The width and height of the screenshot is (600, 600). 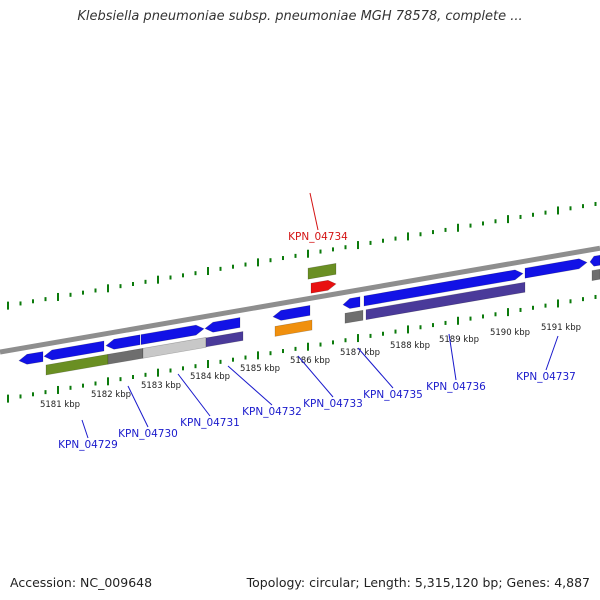 I want to click on scale-label: 5182 kbp, so click(x=111, y=395).